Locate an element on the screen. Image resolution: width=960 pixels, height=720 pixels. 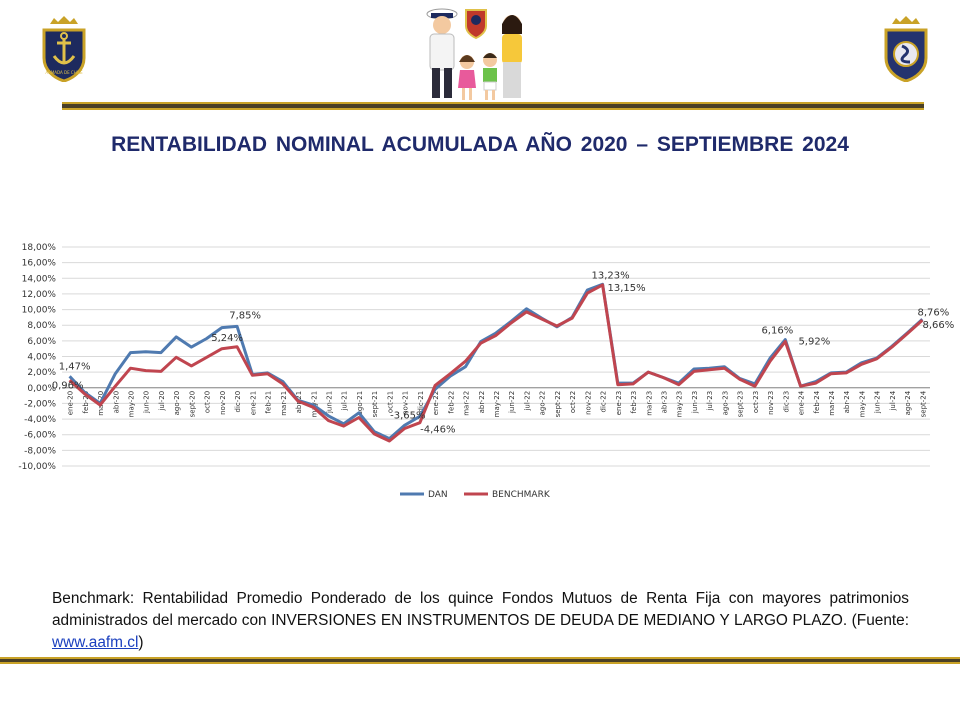
x-tick-label: sept-22 is located at coordinates (558, 404).